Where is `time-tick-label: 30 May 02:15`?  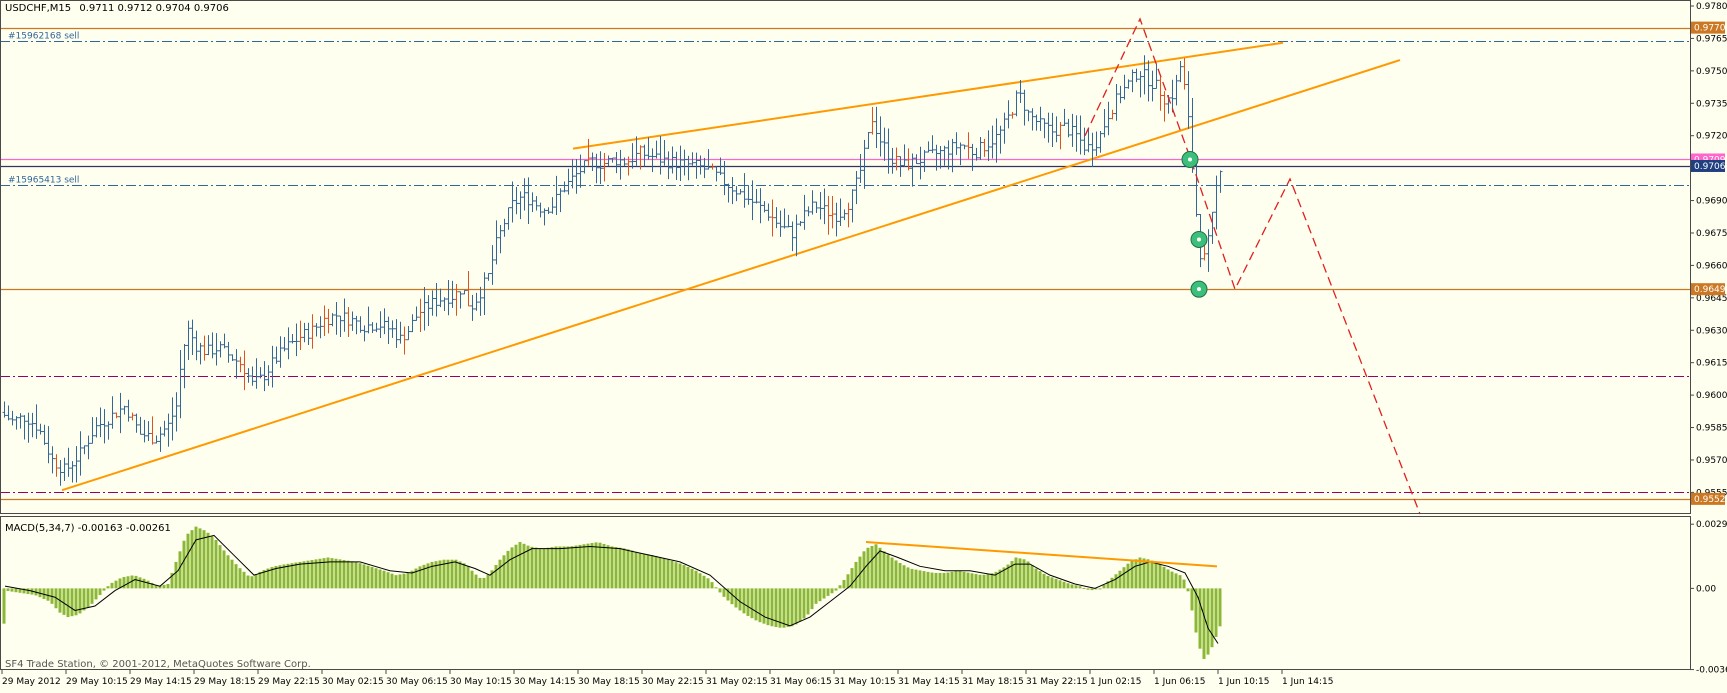
time-tick-label: 30 May 02:15 is located at coordinates (353, 682).